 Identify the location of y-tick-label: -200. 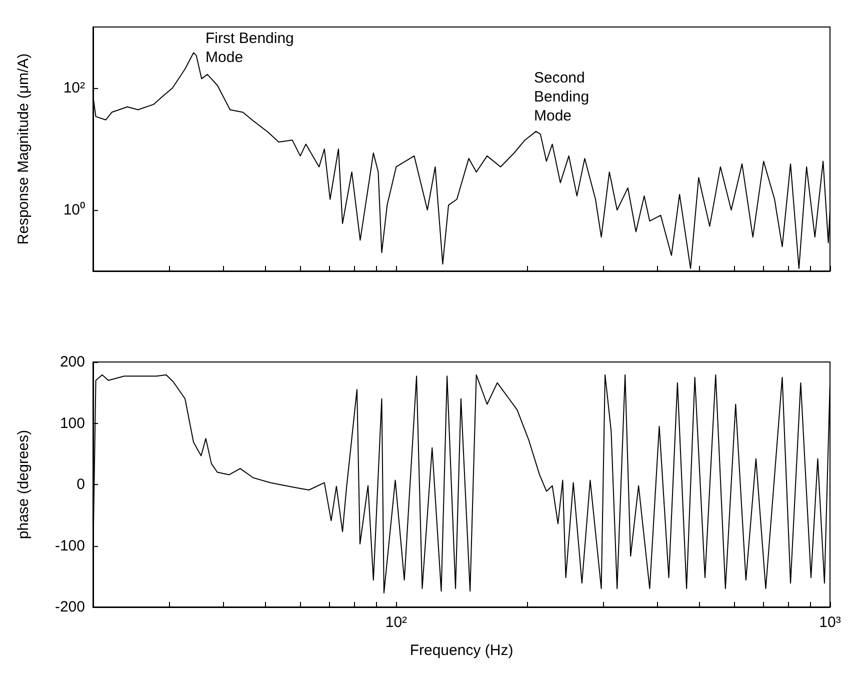
(69, 607).